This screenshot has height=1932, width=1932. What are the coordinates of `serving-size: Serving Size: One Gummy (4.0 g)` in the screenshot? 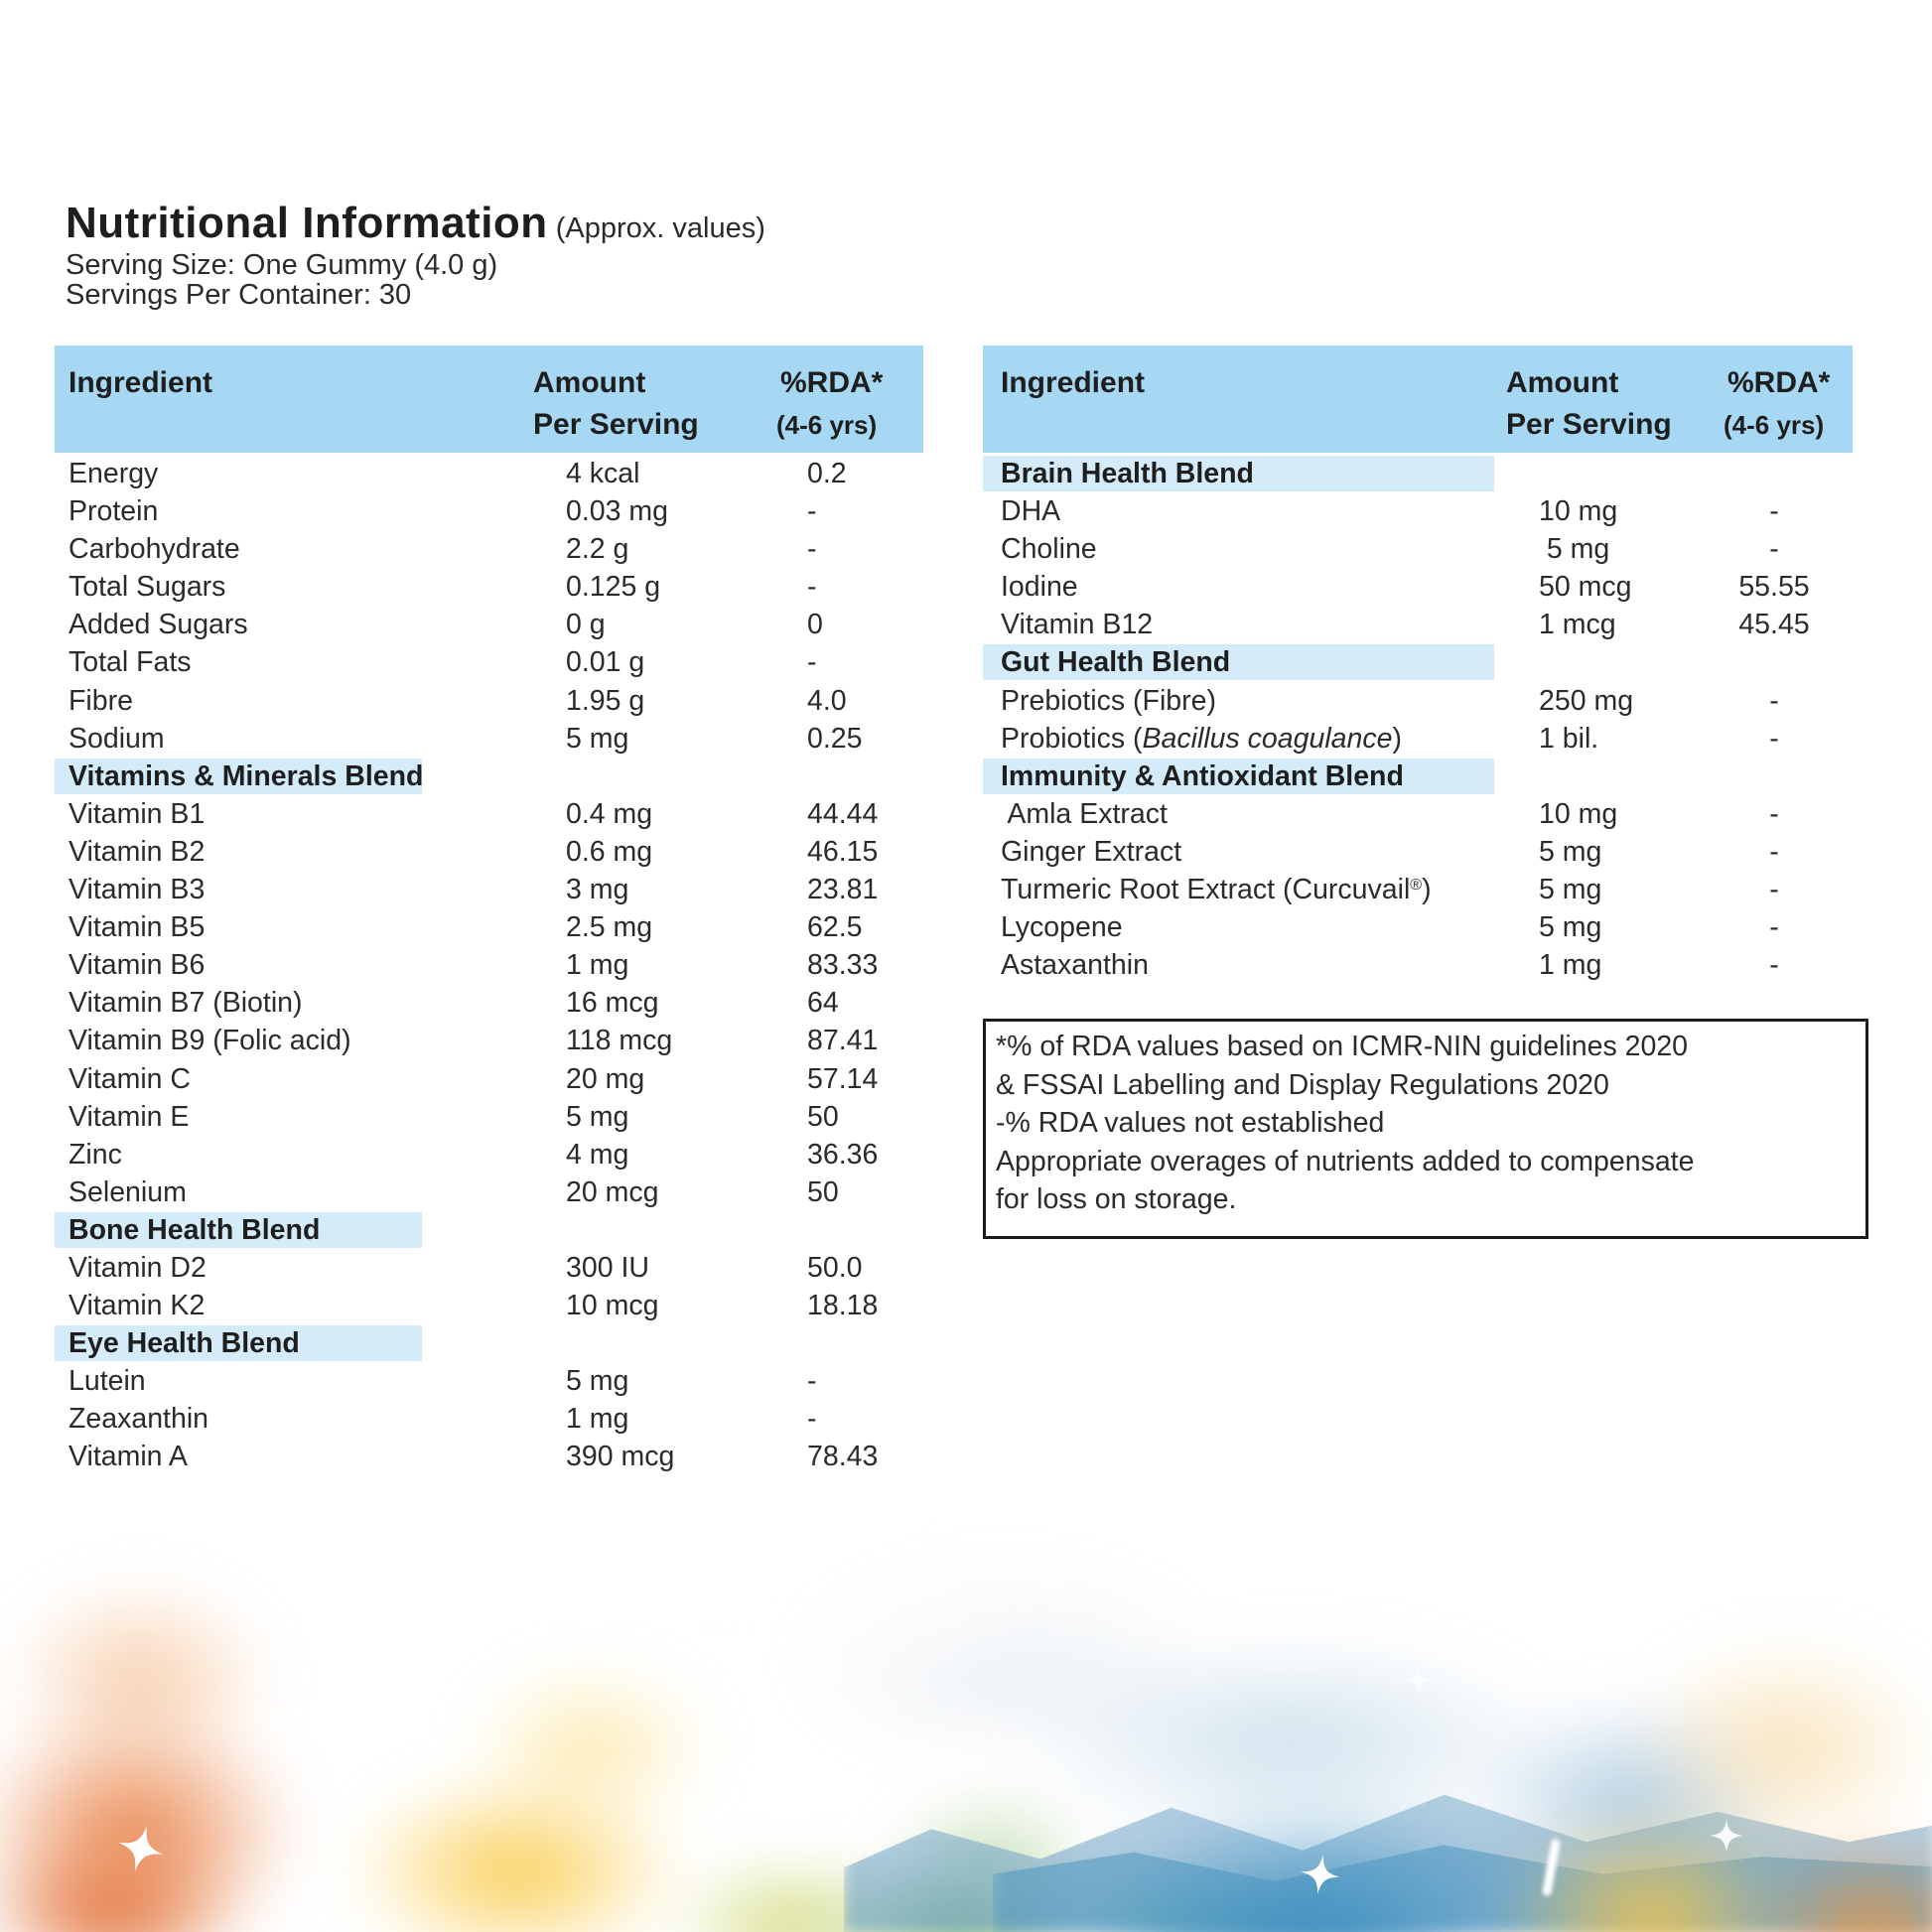 It's located at (282, 265).